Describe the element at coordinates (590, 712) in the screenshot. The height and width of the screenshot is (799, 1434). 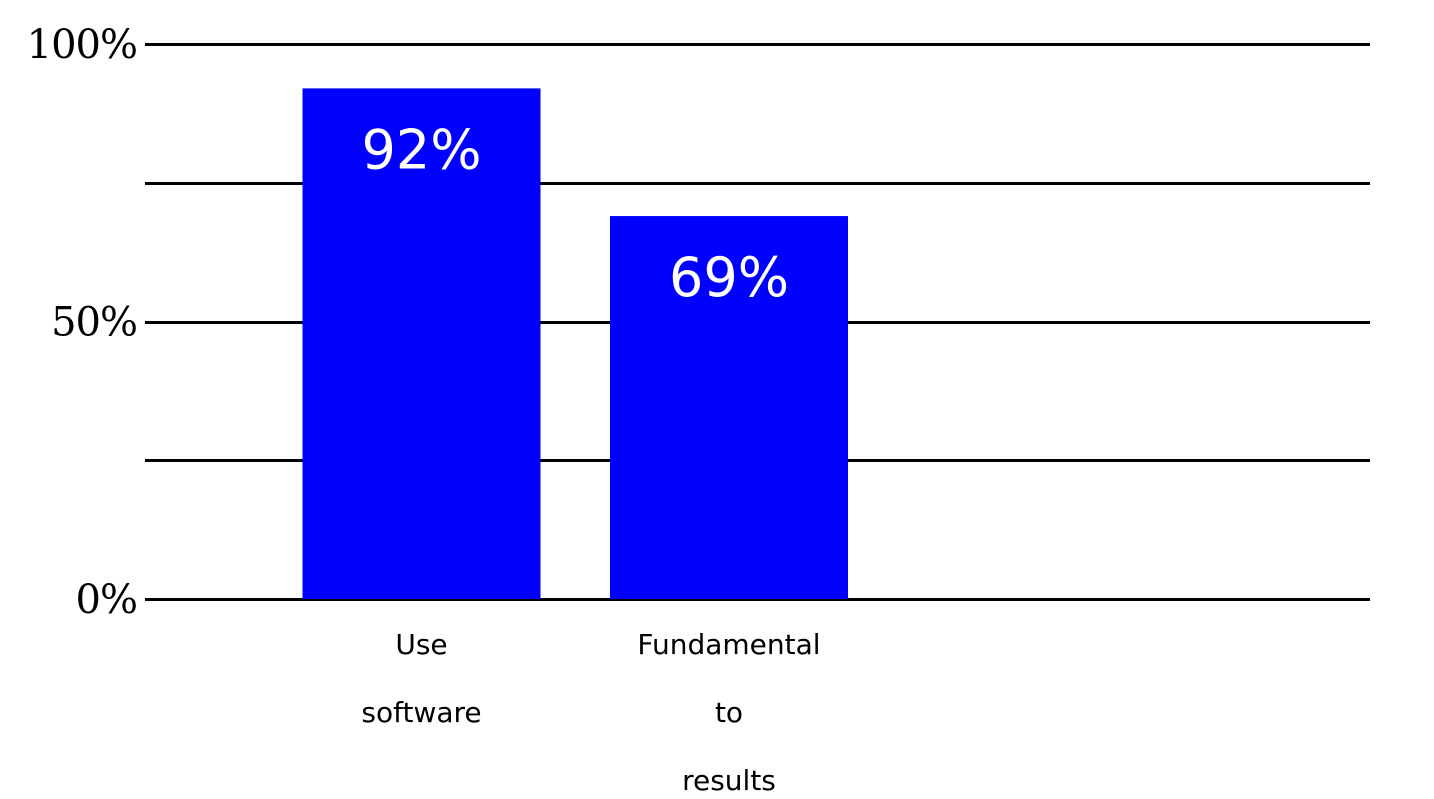
I see `x-axis-categories: Use software Fundamental to results` at that location.